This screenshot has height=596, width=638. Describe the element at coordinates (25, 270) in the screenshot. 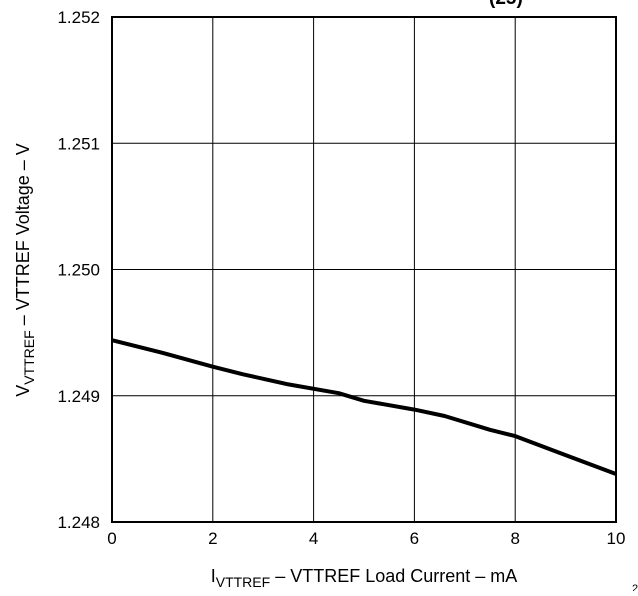

I see `y-axis-label: VVTTREF – VTTREF Voltage – V` at that location.